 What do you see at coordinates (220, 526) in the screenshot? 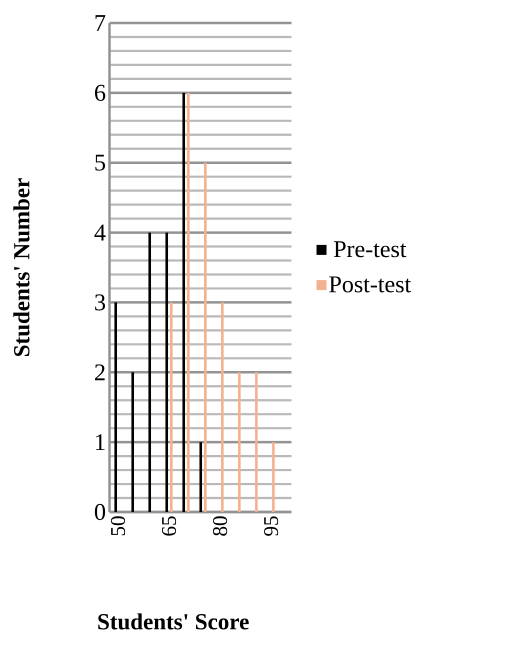
I see `x-tick-label: 80` at bounding box center [220, 526].